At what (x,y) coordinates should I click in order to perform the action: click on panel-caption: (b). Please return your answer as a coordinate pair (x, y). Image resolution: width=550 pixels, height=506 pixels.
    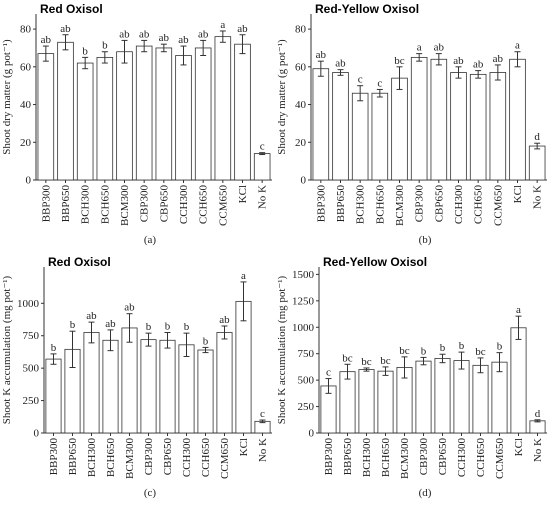
    Looking at the image, I should click on (425, 240).